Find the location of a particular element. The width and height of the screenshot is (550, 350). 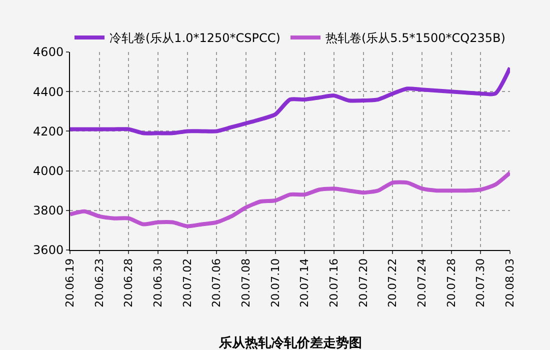

x-tick-label: 20.07.16 is located at coordinates (334, 283).